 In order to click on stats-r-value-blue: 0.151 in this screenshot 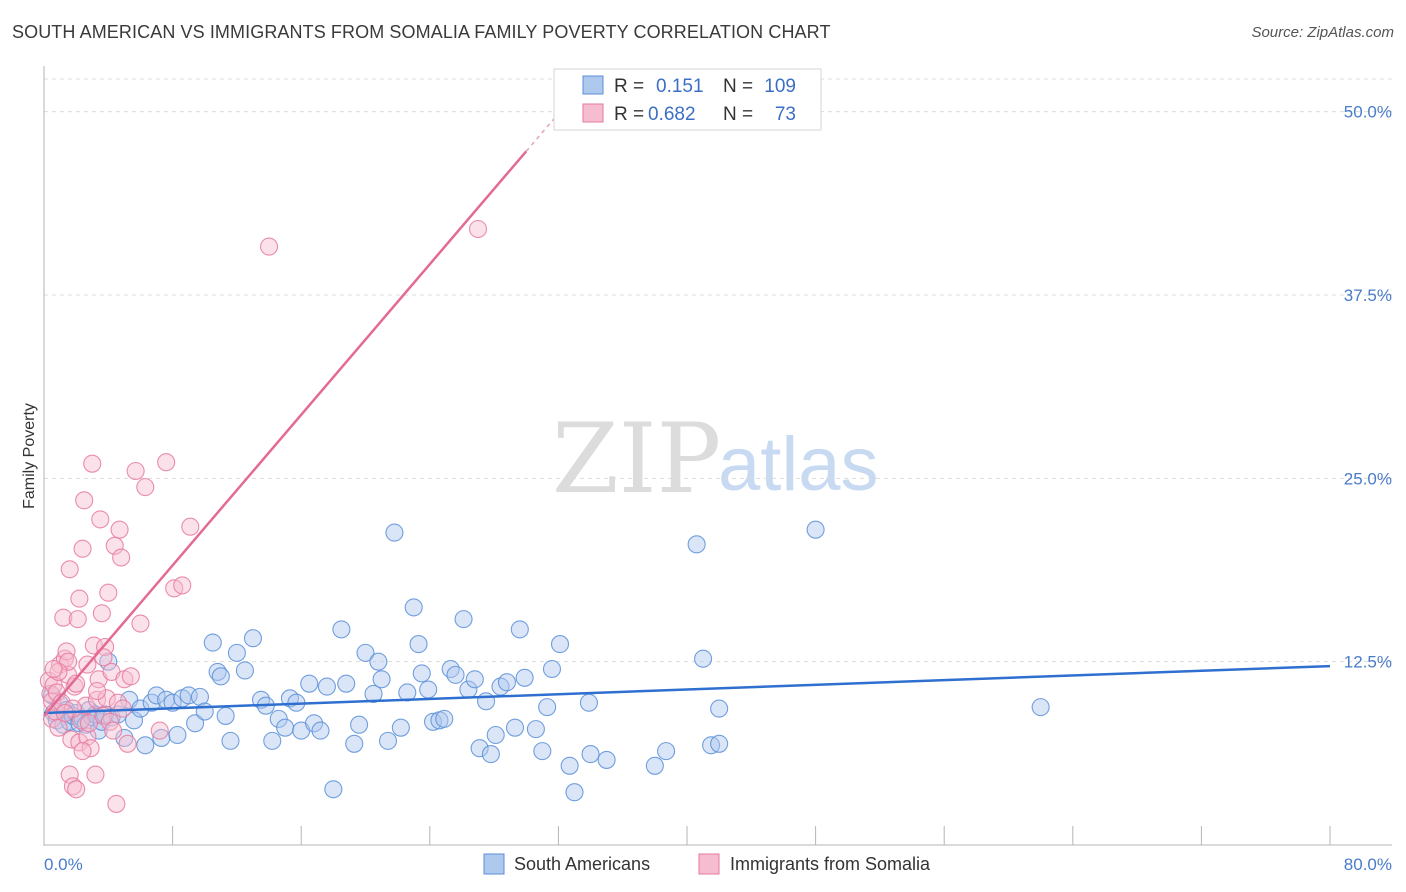, I will do `click(680, 86)`.